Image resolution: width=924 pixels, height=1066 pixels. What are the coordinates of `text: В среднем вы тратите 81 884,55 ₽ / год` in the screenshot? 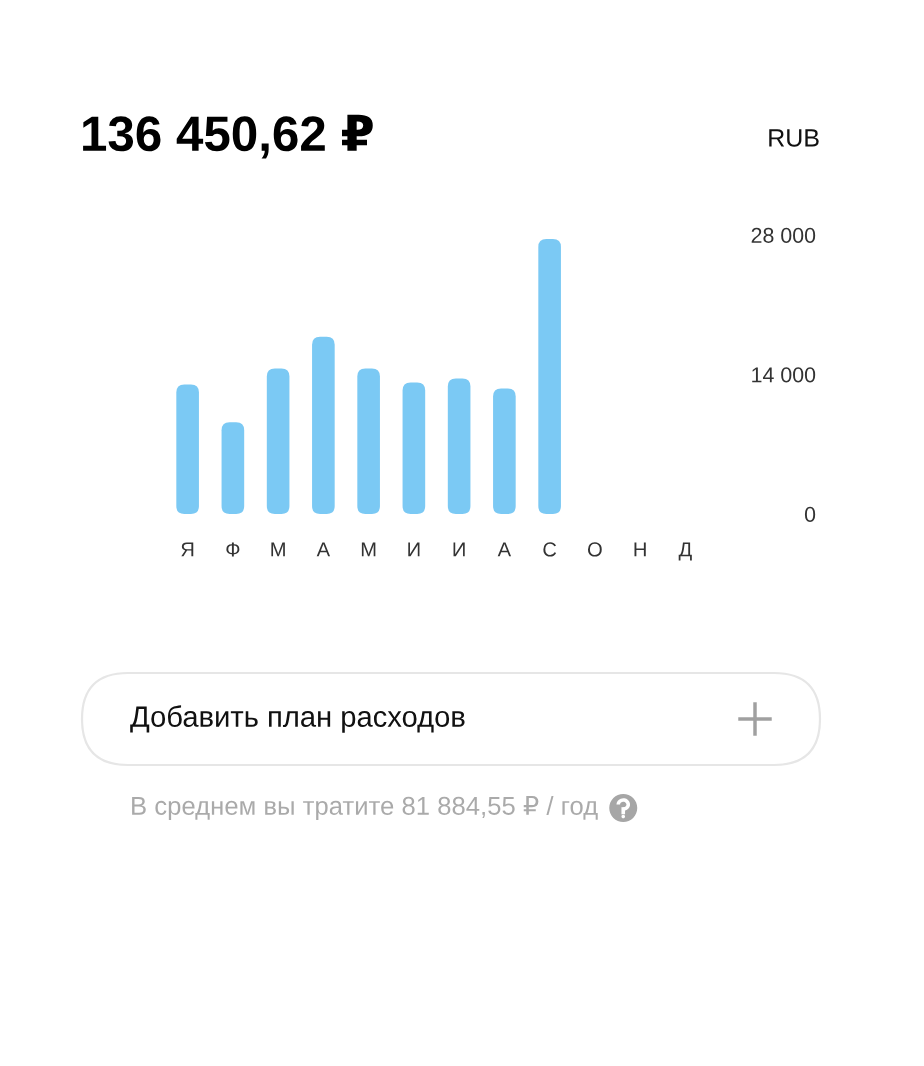 It's located at (365, 808).